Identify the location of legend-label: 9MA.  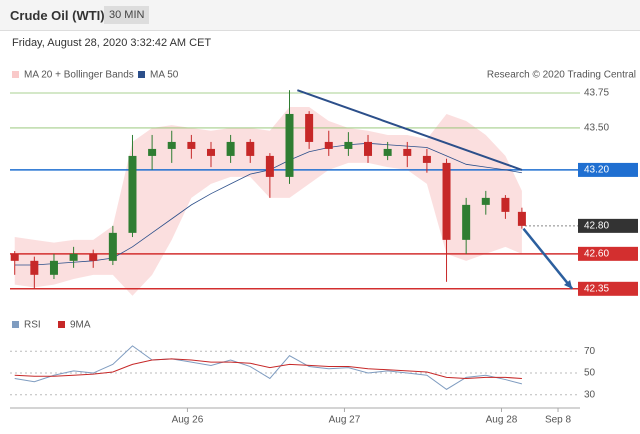
(80, 325).